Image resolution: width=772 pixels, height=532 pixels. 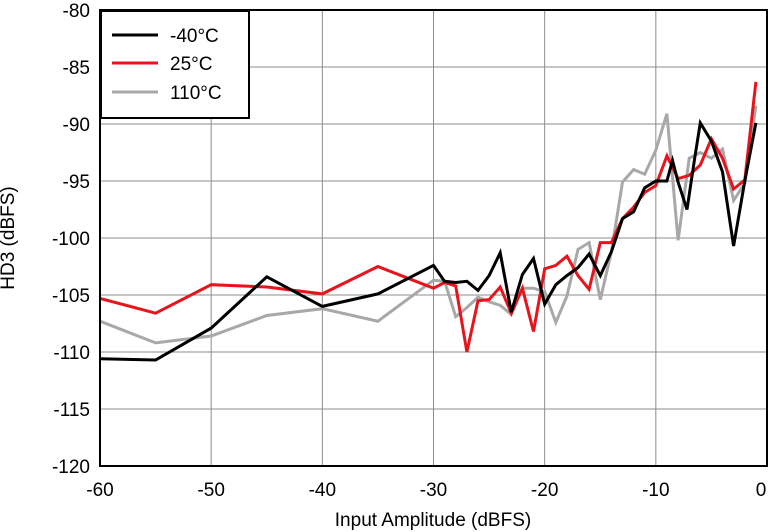 What do you see at coordinates (76, 68) in the screenshot?
I see `y-tick-label: -85` at bounding box center [76, 68].